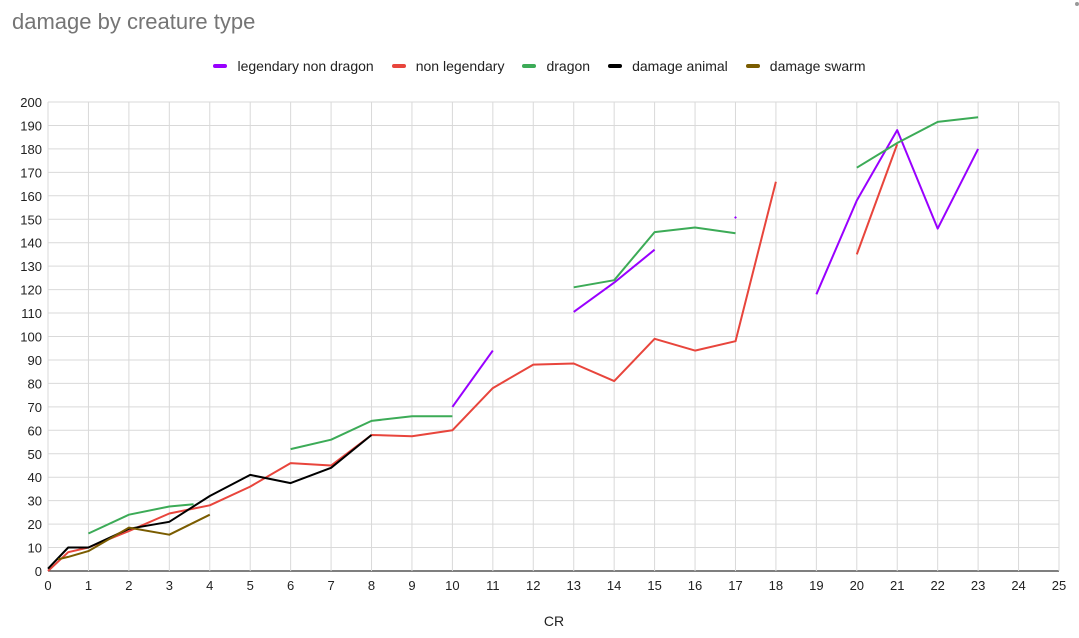 The width and height of the screenshot is (1079, 638). Describe the element at coordinates (330, 585) in the screenshot. I see `x-tick-label: 7` at that location.